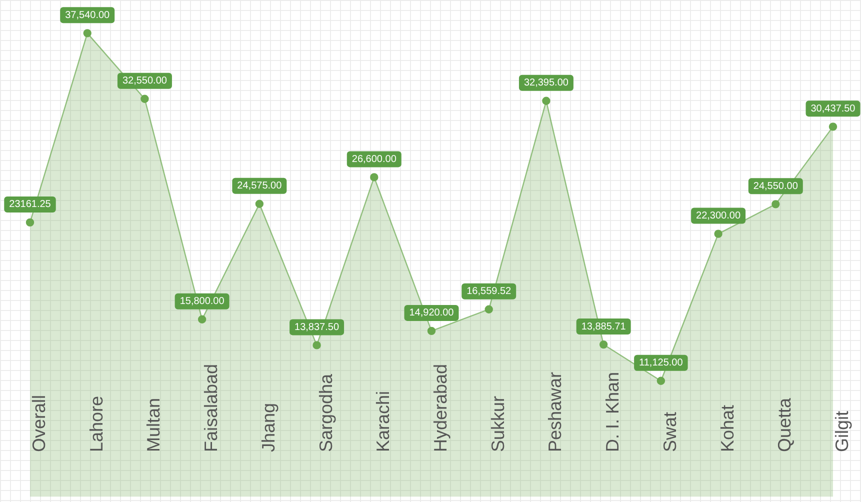  What do you see at coordinates (326, 412) in the screenshot?
I see `x-tick-label: Sargodha` at bounding box center [326, 412].